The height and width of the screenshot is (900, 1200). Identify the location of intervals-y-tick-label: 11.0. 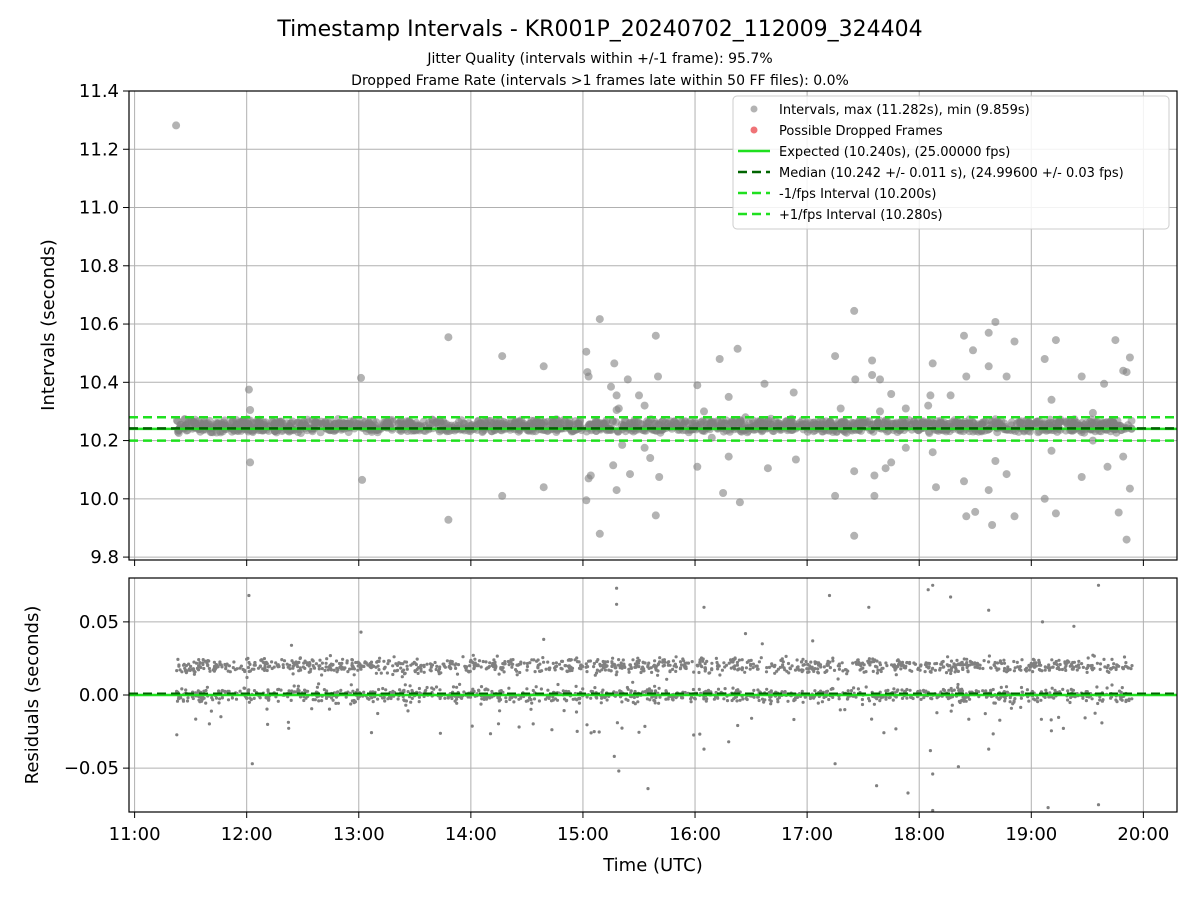
(99, 208).